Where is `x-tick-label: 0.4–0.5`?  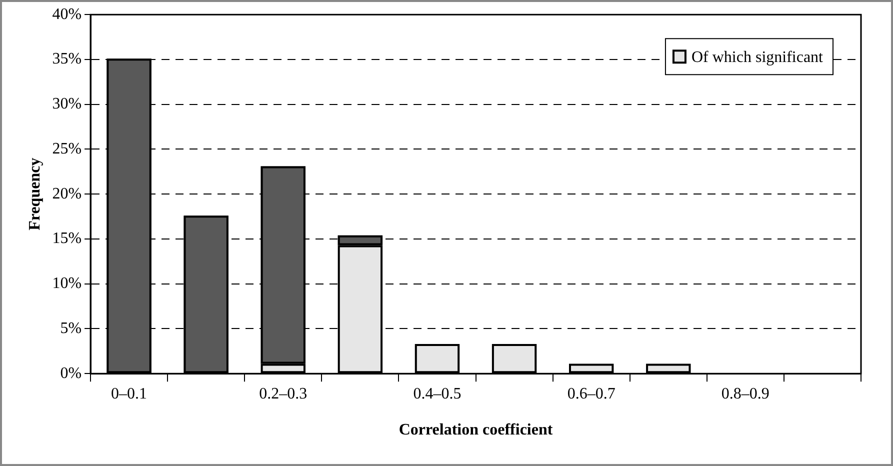
x-tick-label: 0.4–0.5 is located at coordinates (437, 393).